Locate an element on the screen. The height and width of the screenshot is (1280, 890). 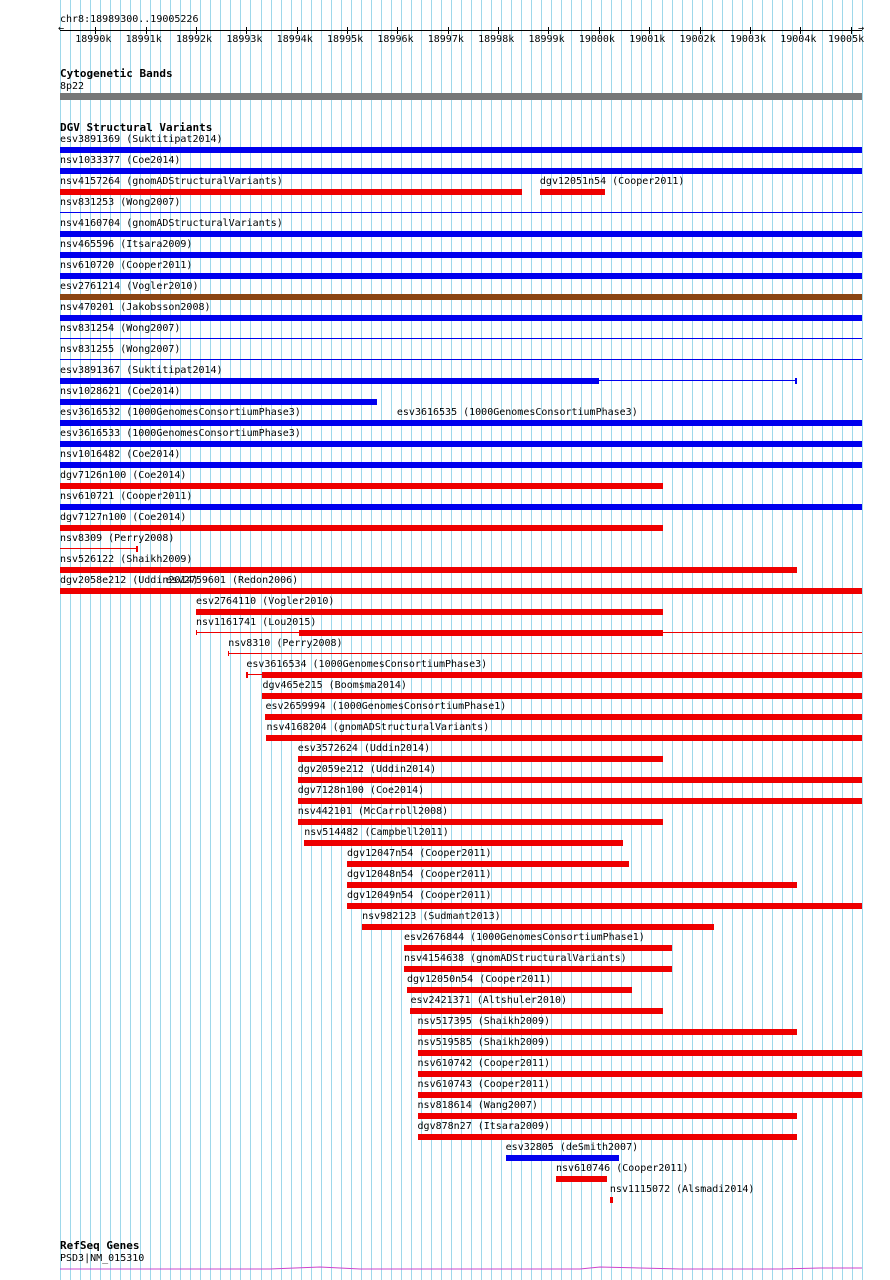
variant-label: esv3616535 (1000GenomesConsortiumPhase3) is located at coordinates (517, 412).